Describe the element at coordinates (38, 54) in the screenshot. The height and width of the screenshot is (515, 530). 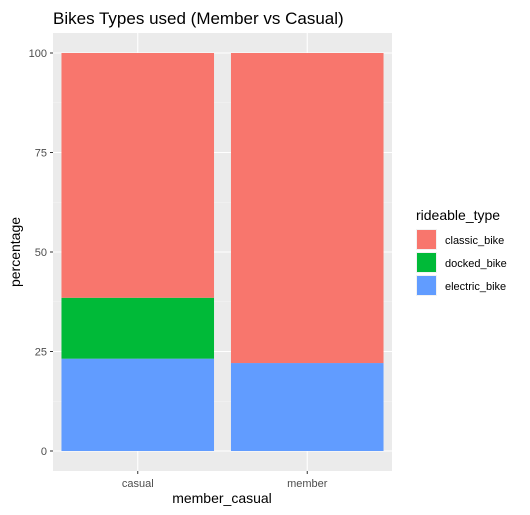
I see `y-tick-label: 100` at that location.